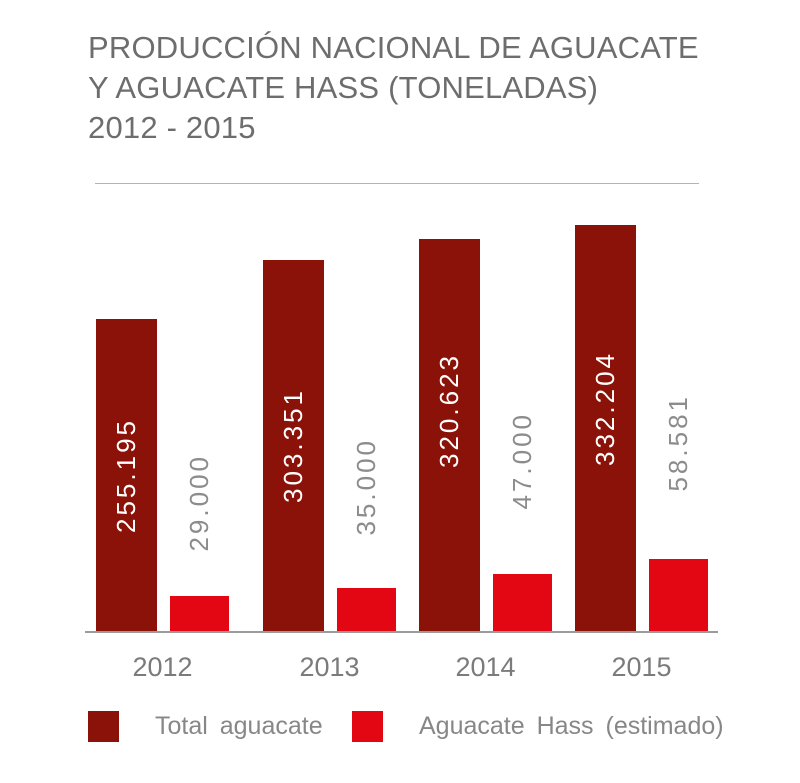 The height and width of the screenshot is (783, 800). Describe the element at coordinates (449, 410) in the screenshot. I see `bar-value-label-total-2014: 320.623` at that location.